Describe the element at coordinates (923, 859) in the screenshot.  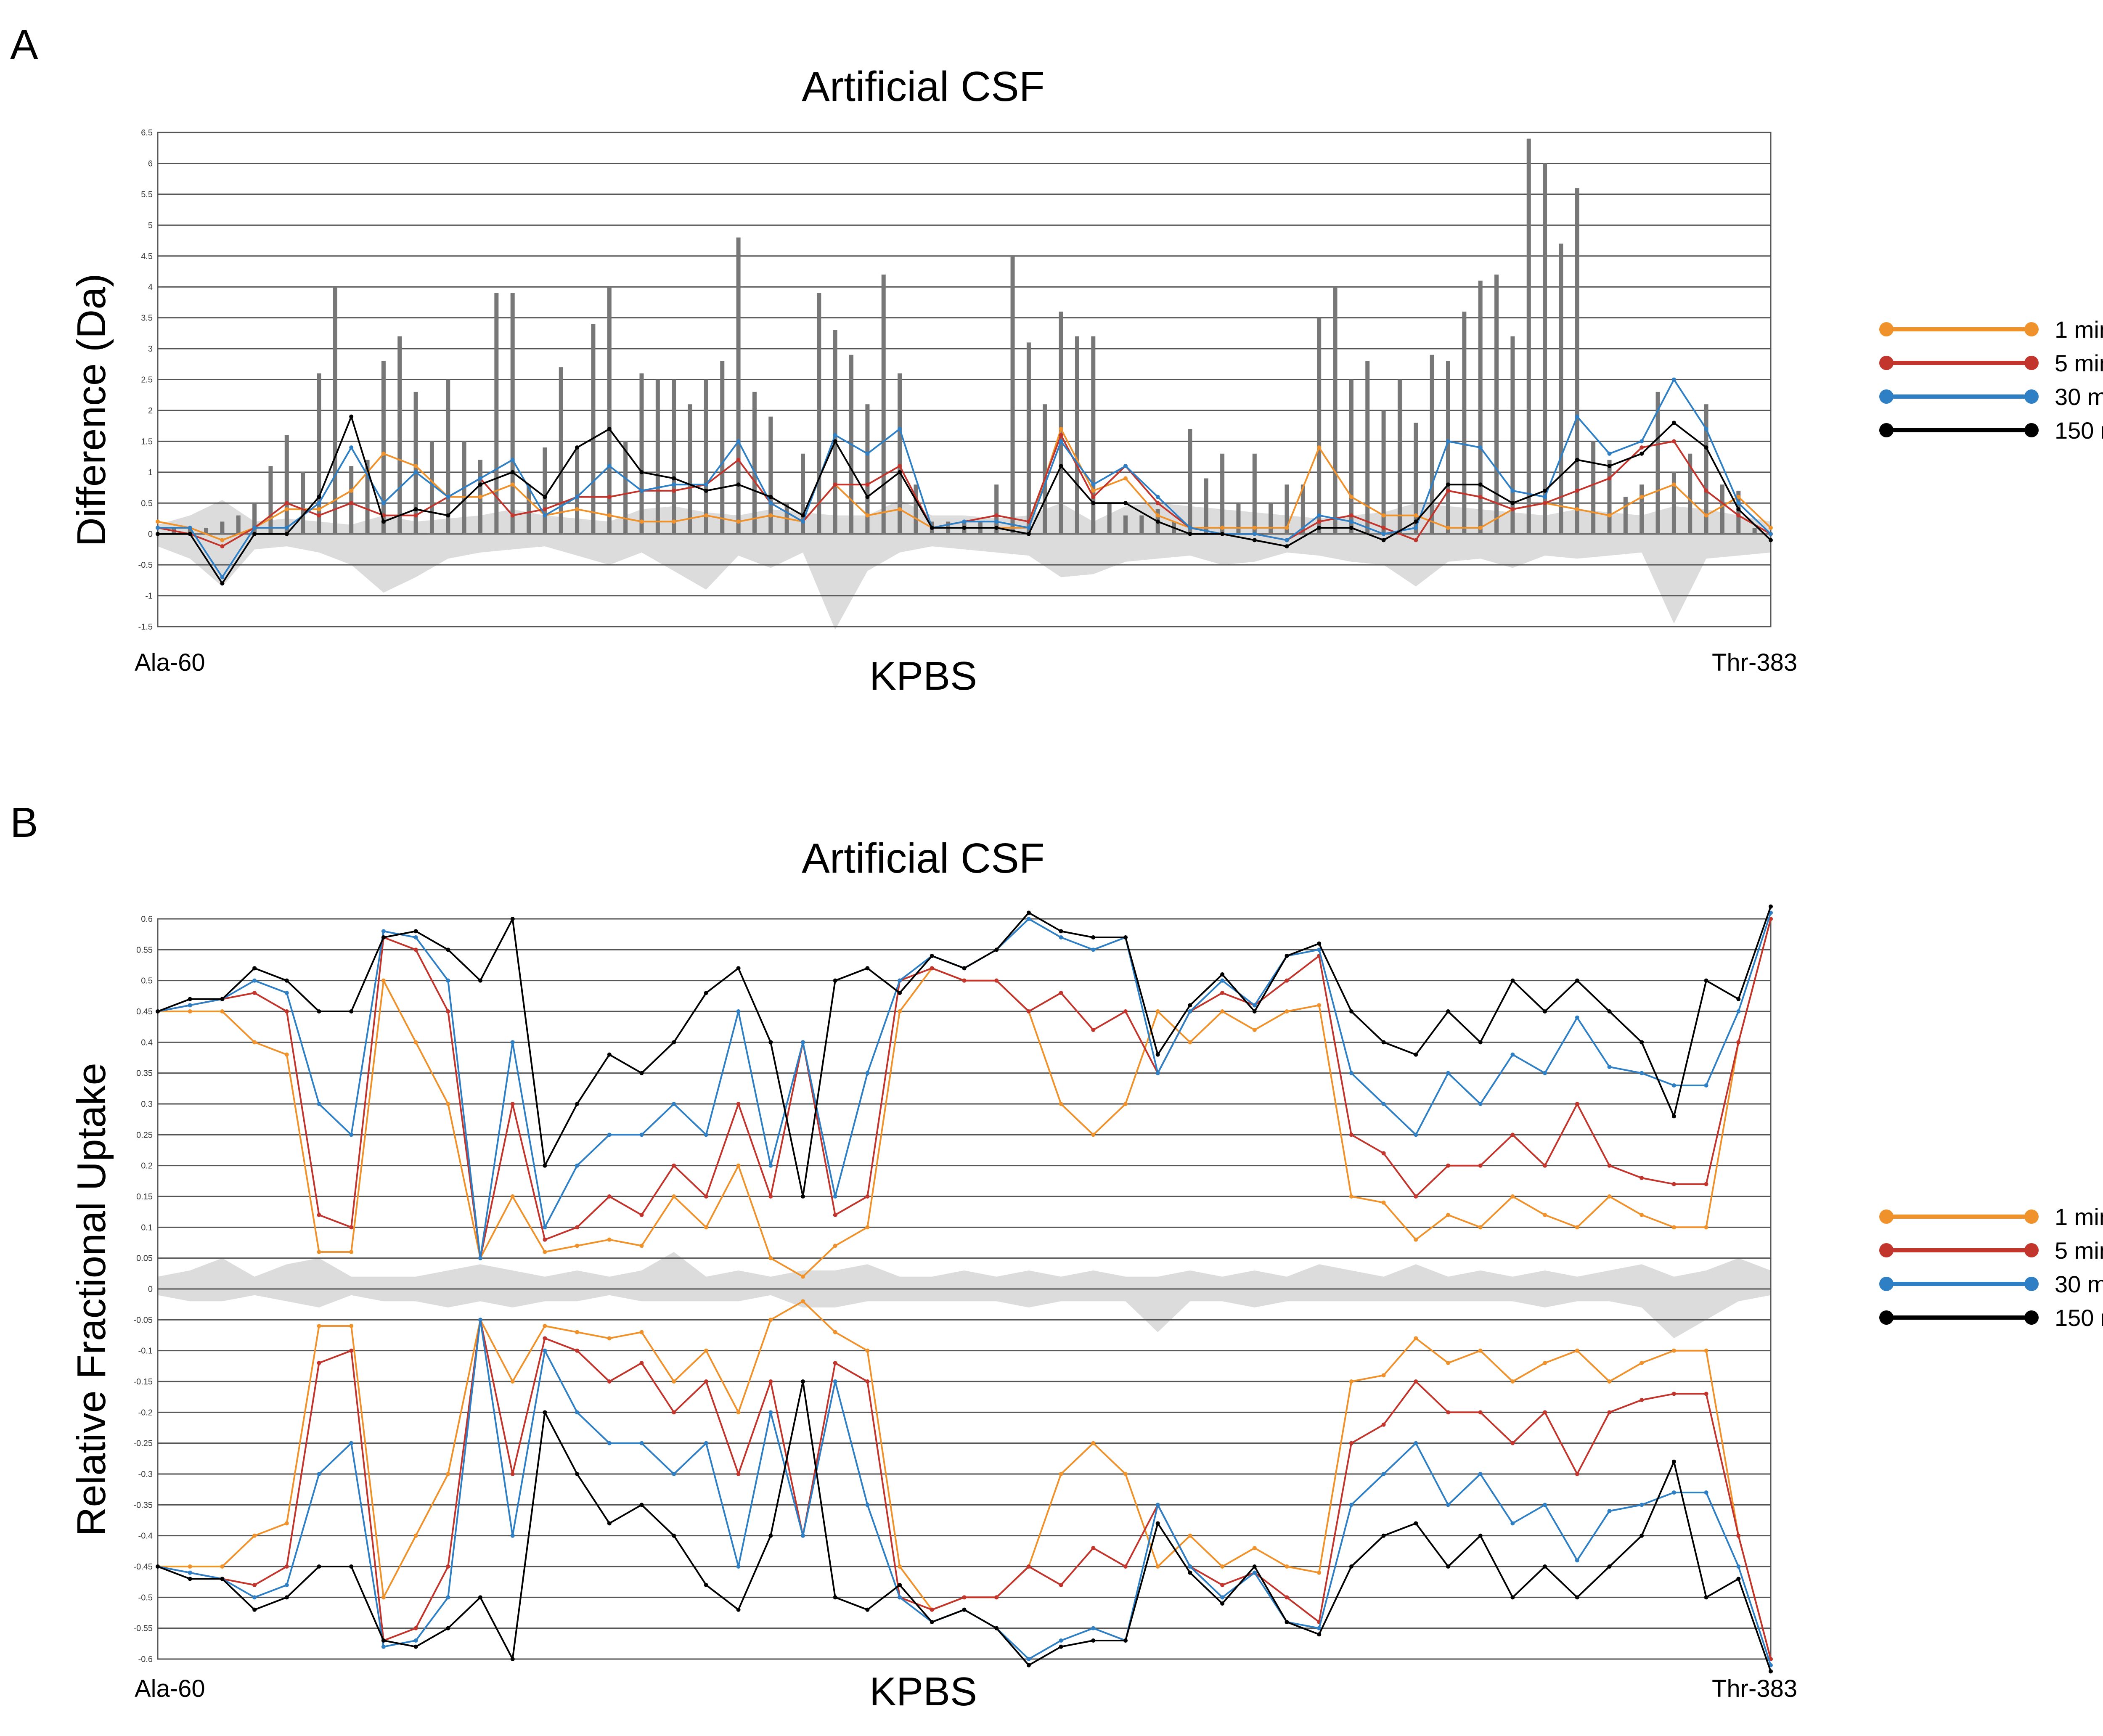
I see `chart-title-b: Artificial CSF` at that location.